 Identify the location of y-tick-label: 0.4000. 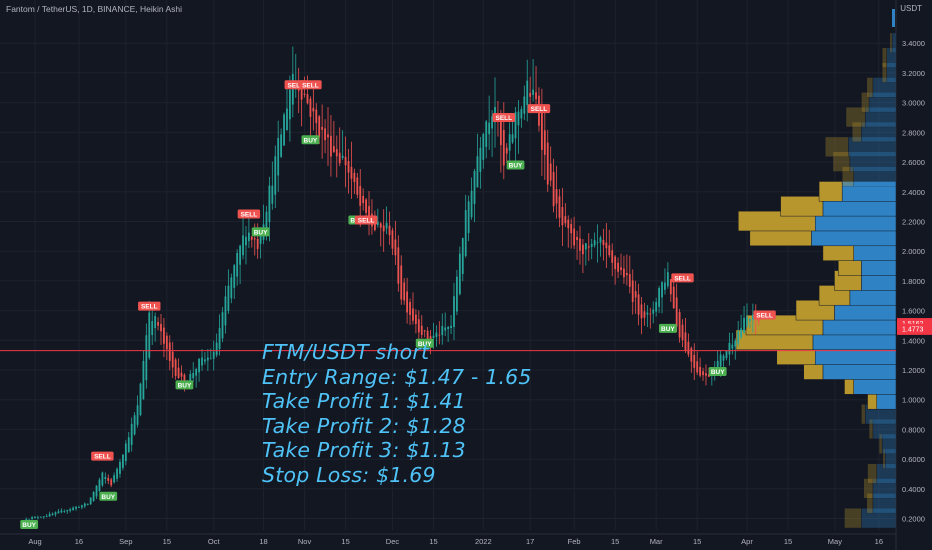
(913, 489).